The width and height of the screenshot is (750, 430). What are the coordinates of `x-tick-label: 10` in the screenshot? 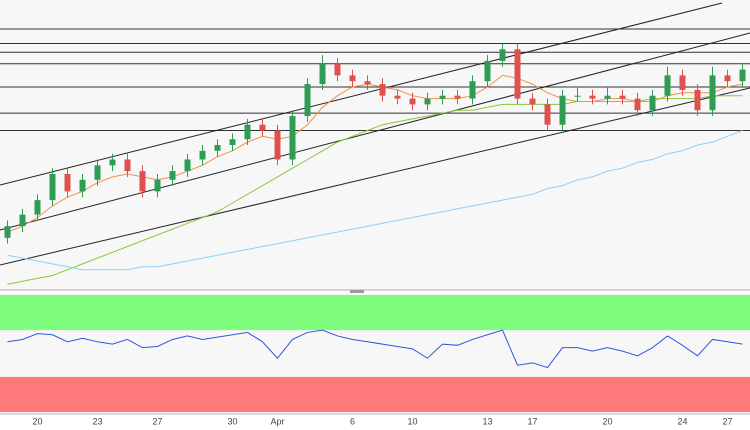 It's located at (412, 421).